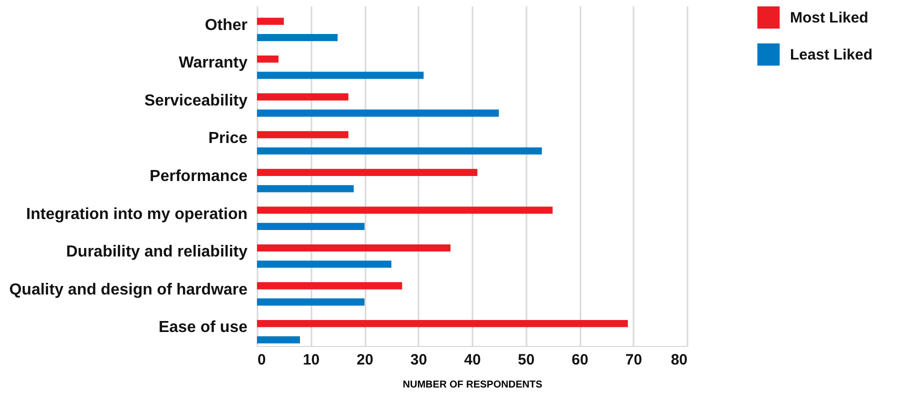 The width and height of the screenshot is (900, 406). Describe the element at coordinates (633, 360) in the screenshot. I see `x-tick-label: 70` at that location.